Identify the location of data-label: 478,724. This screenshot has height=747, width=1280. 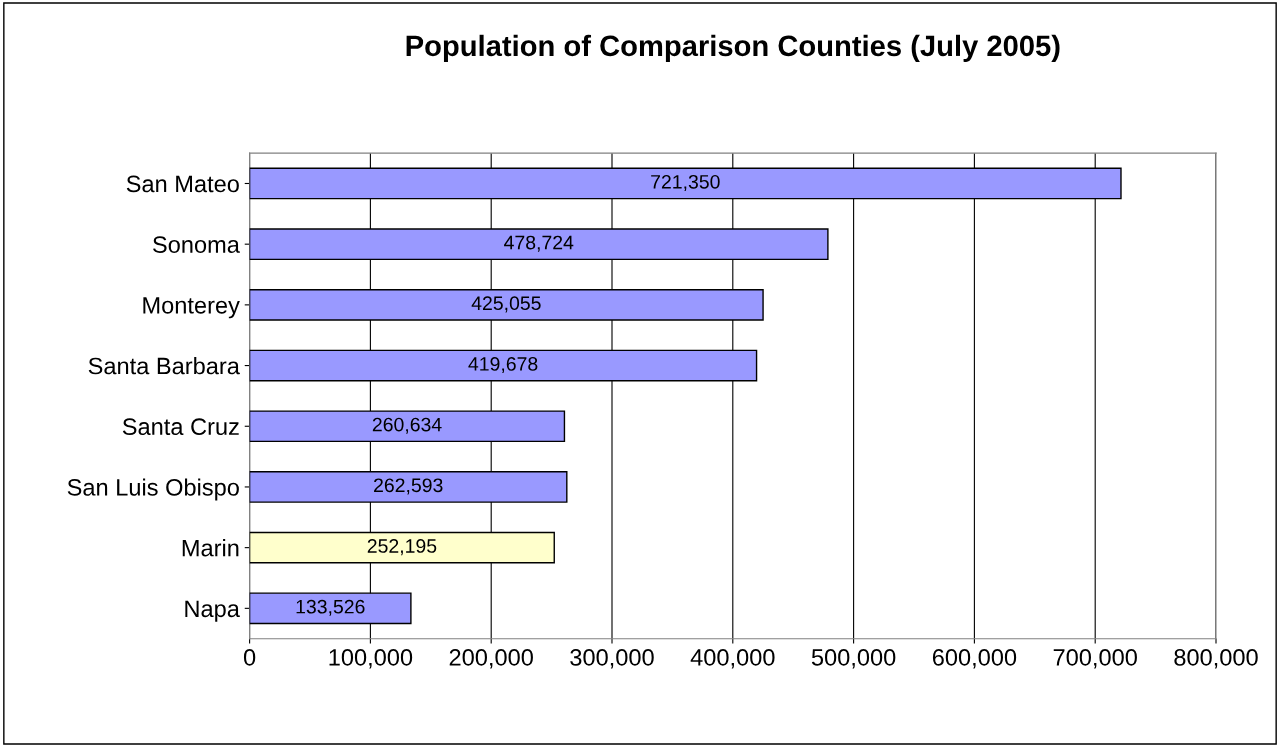
(539, 243).